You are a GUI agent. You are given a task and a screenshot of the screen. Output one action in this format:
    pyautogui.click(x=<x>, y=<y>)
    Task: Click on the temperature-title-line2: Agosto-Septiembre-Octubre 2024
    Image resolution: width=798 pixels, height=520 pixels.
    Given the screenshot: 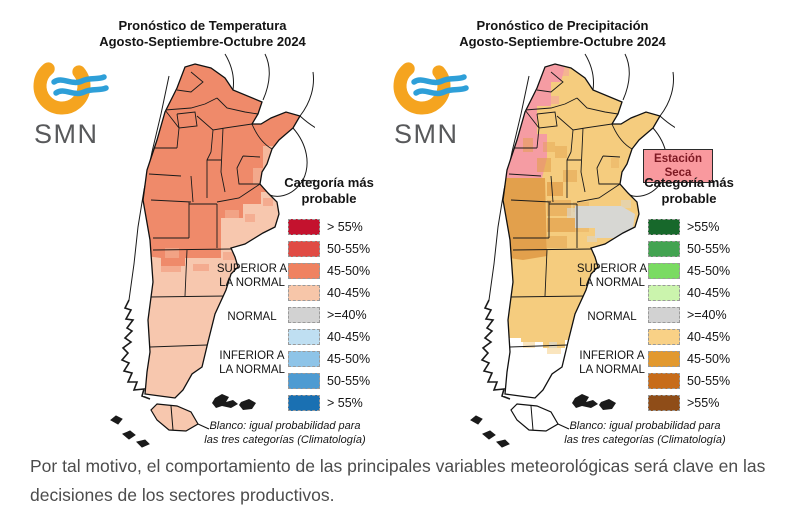 What is the action you would take?
    pyautogui.click(x=202, y=41)
    